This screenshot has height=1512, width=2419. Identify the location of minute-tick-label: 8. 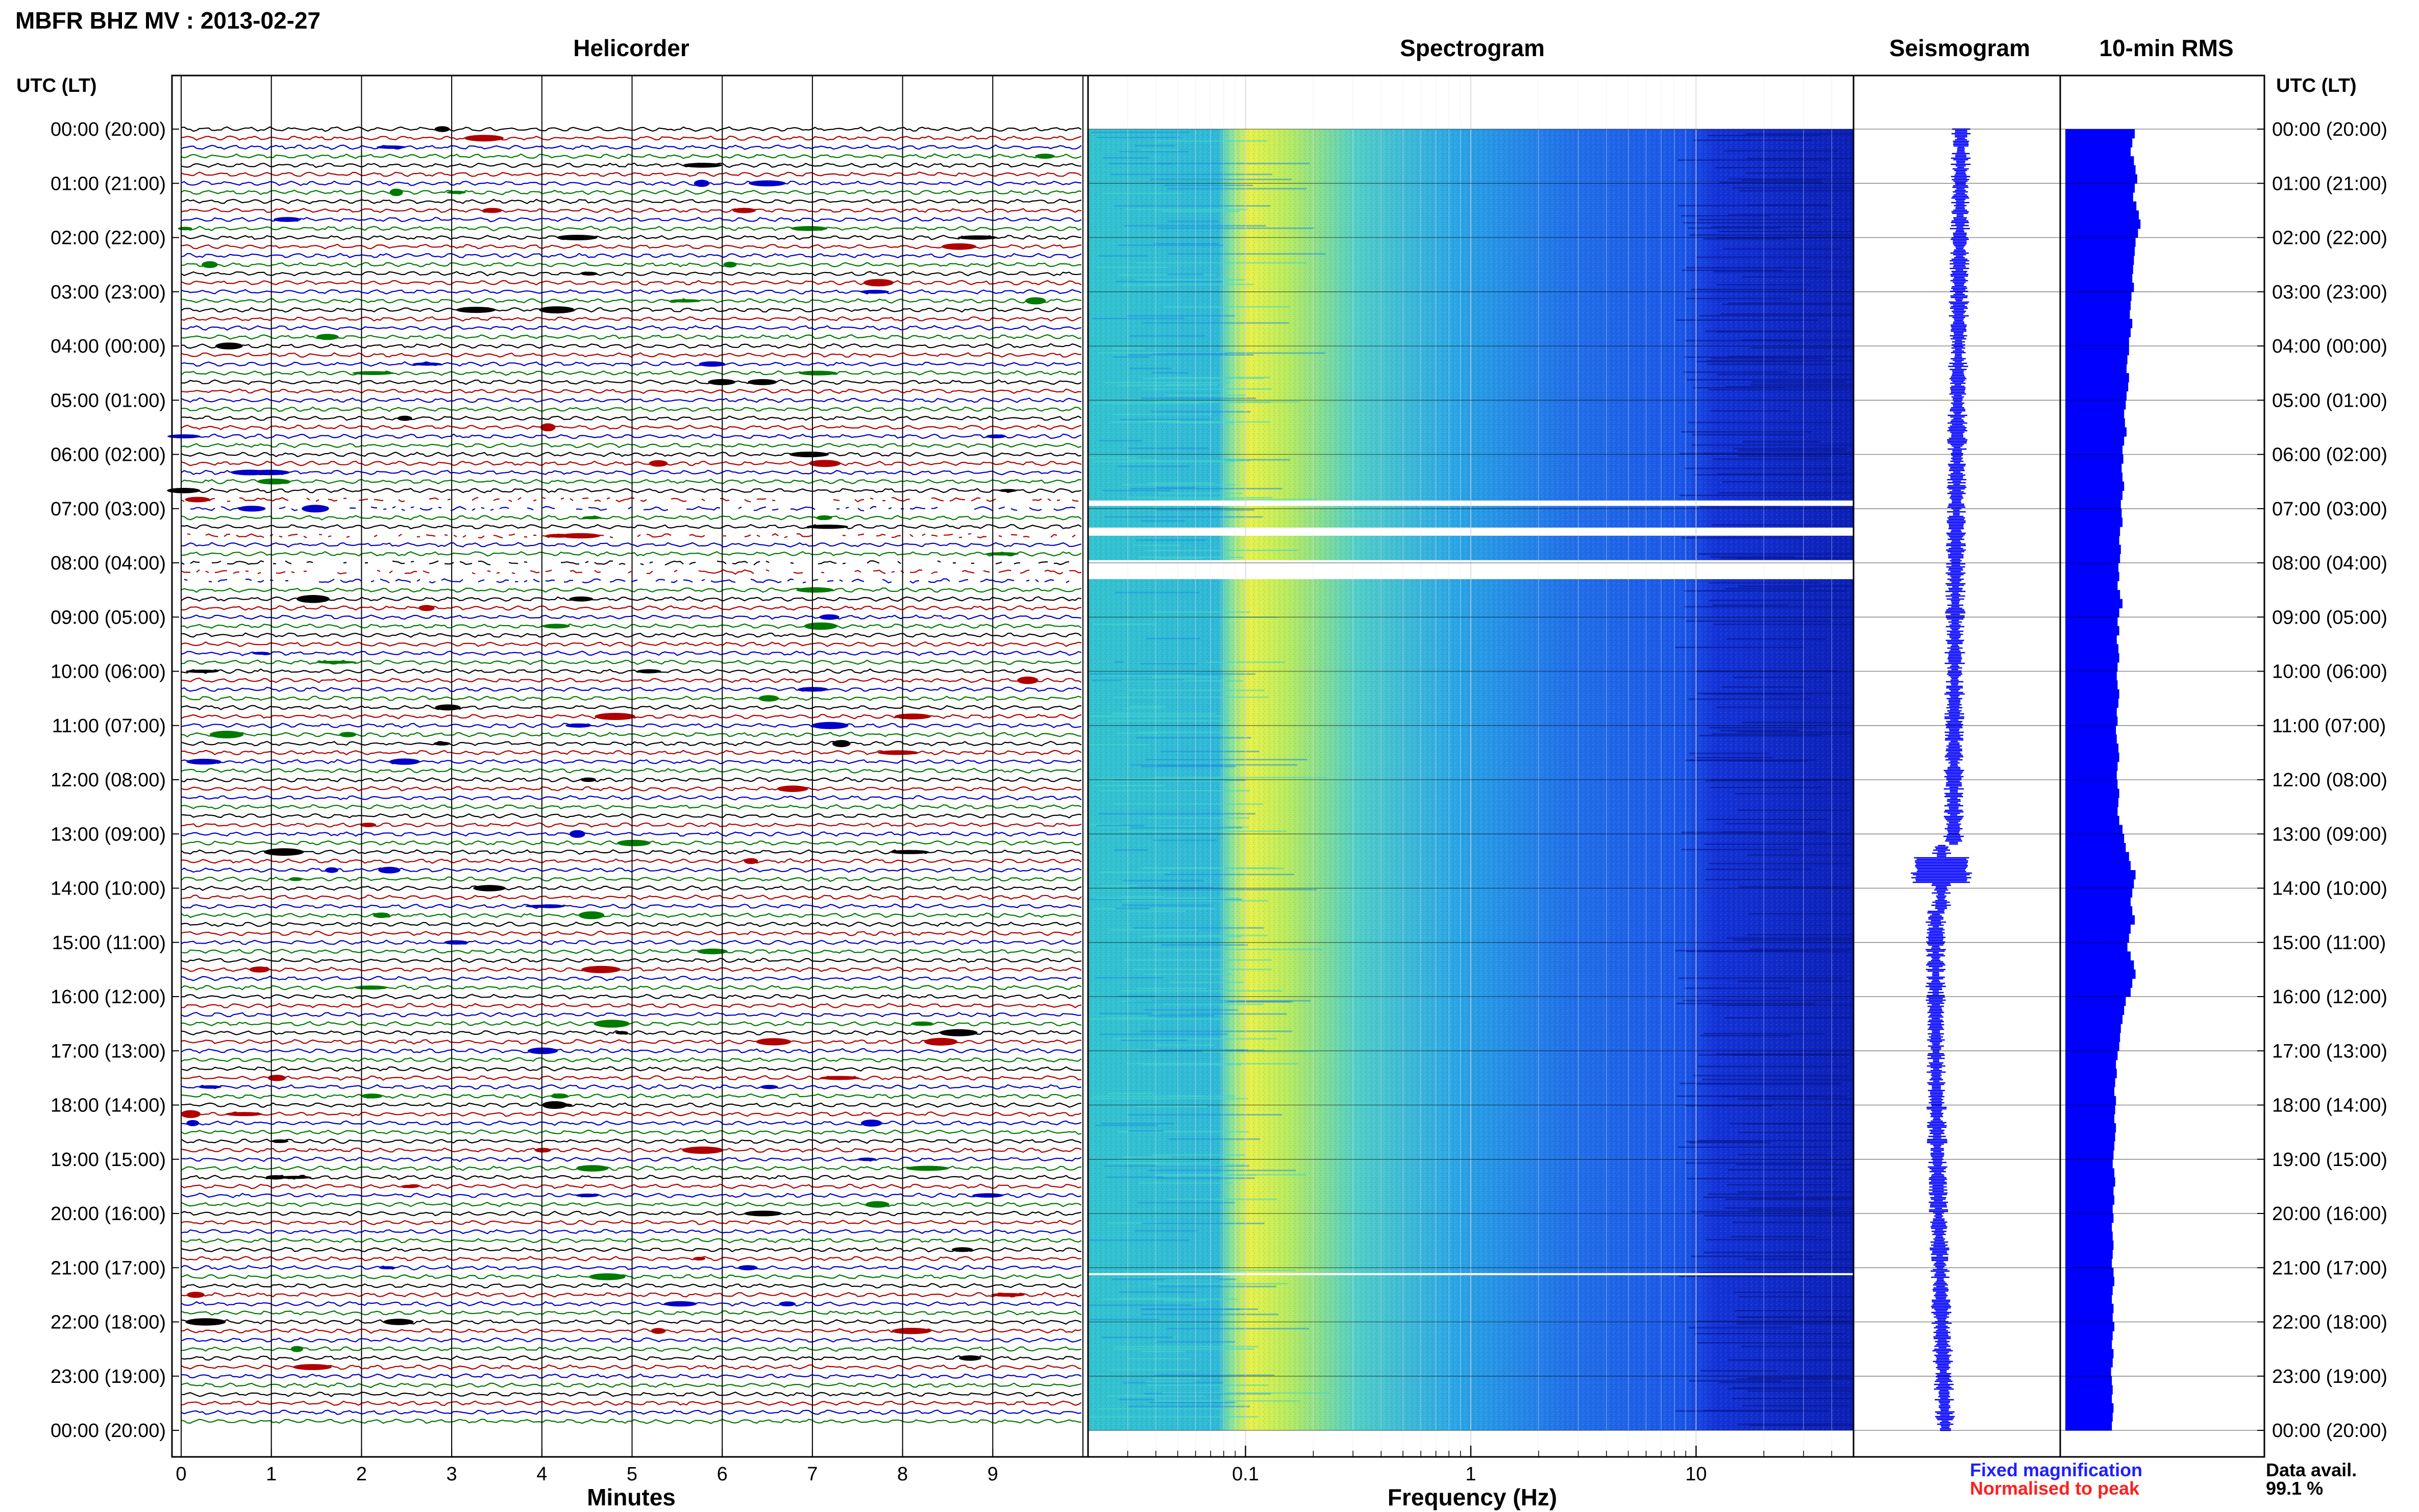
(902, 1474).